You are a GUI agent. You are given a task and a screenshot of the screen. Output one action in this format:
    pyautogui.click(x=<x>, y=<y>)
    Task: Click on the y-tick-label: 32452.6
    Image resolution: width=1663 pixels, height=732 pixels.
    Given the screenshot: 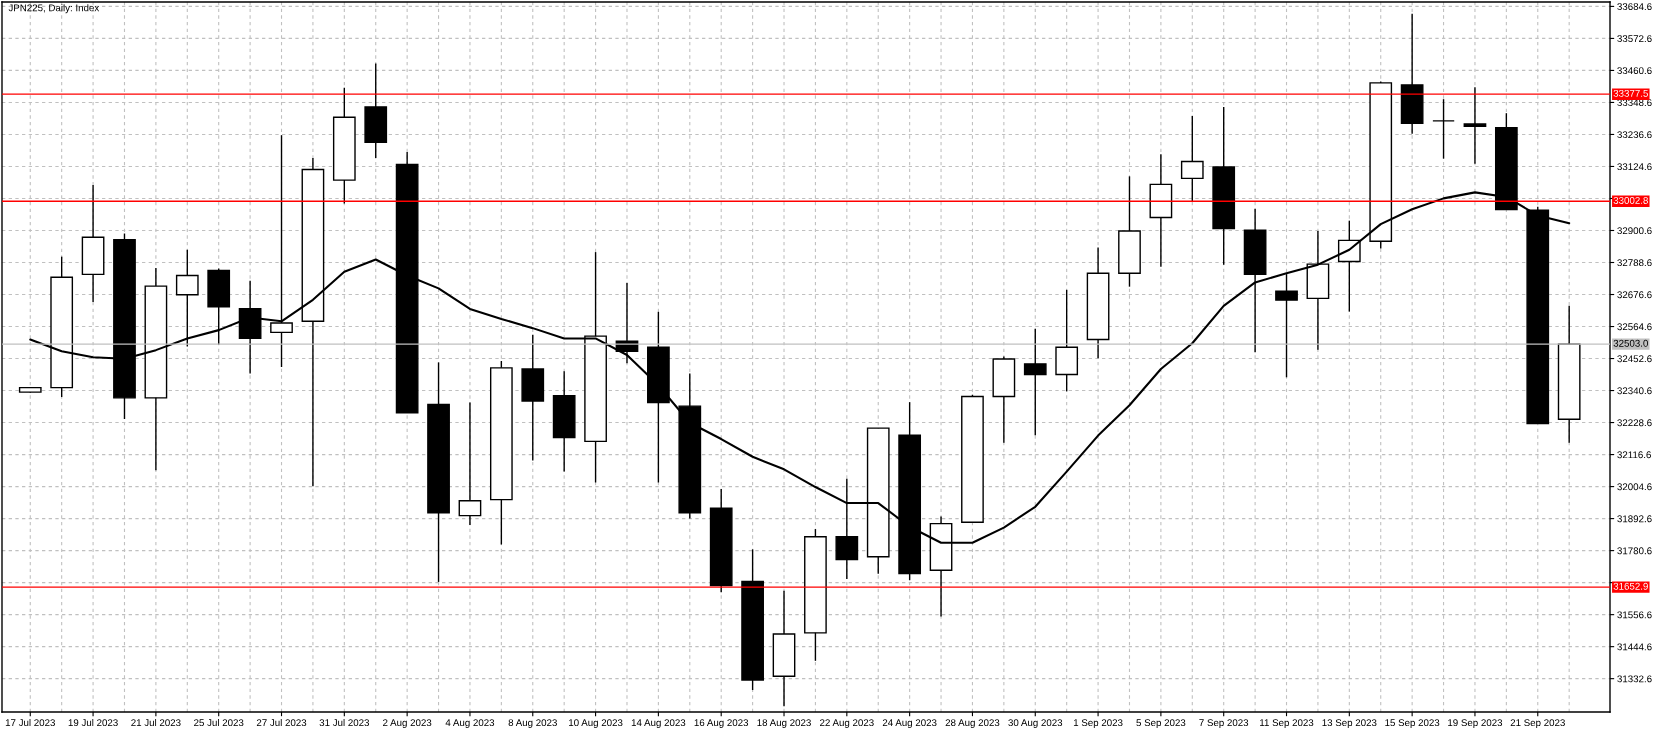 What is the action you would take?
    pyautogui.click(x=1634, y=359)
    